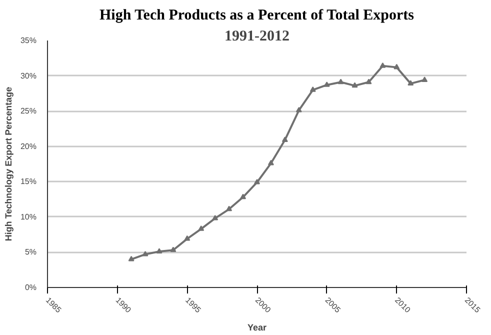 The width and height of the screenshot is (491, 335). Describe the element at coordinates (257, 327) in the screenshot. I see `x-axis-title: Year` at that location.